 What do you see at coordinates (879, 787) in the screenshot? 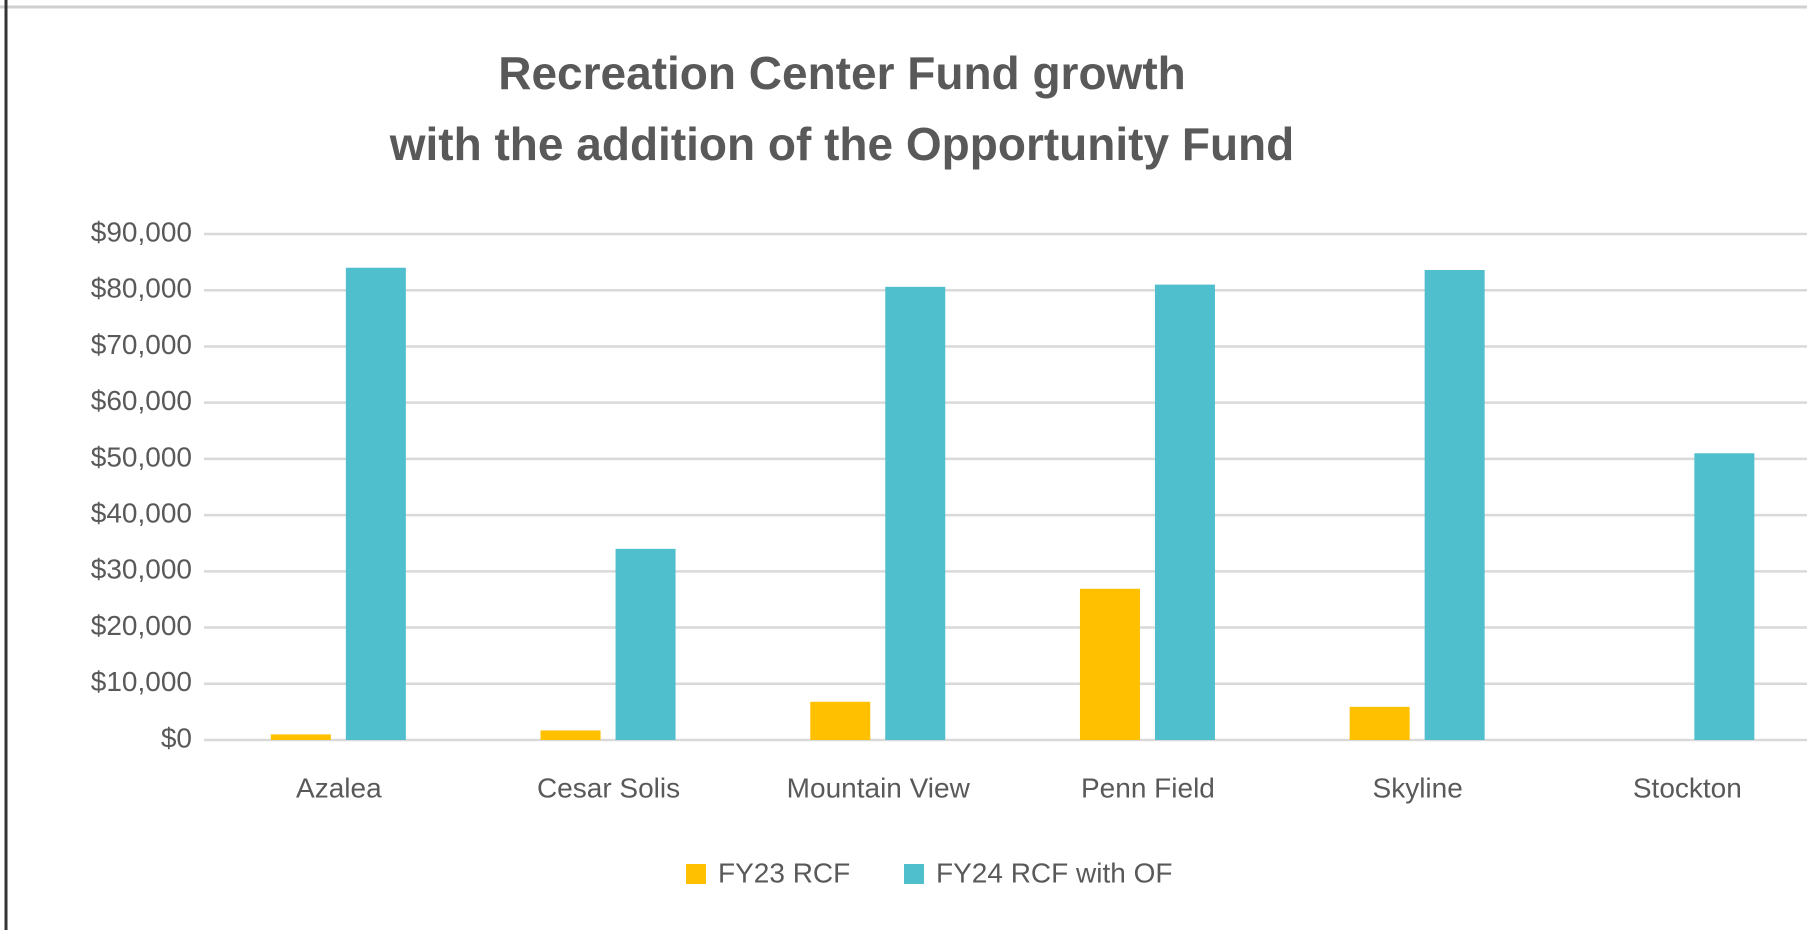
I see `x-tick-label: Mountain View` at bounding box center [879, 787].